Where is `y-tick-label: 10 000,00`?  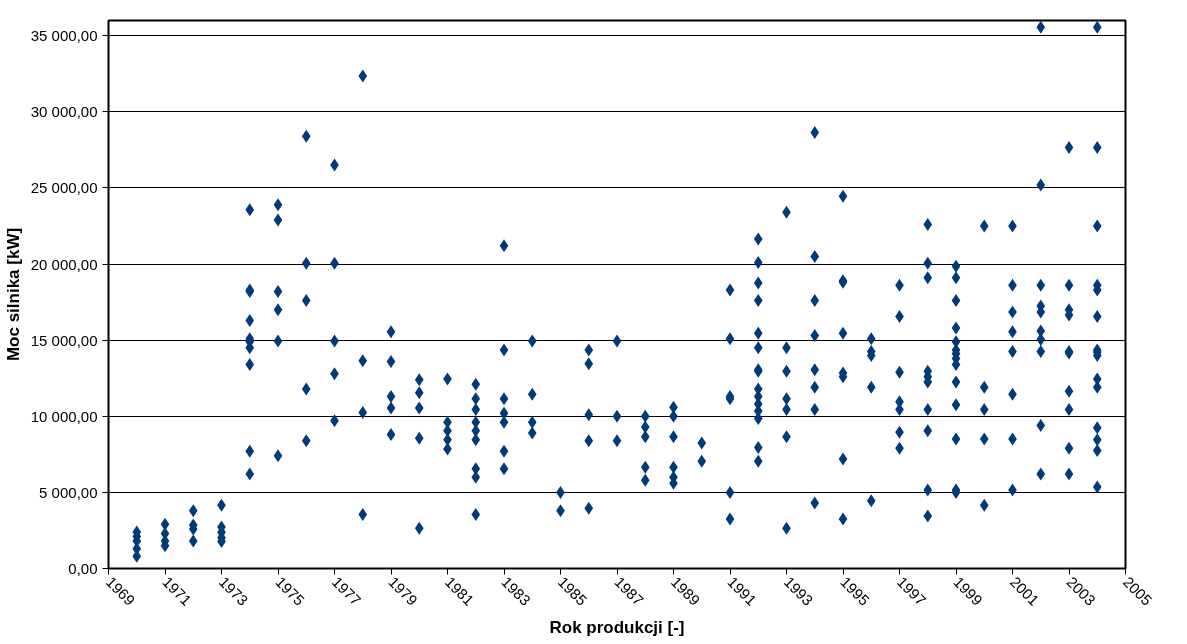 y-tick-label: 10 000,00 is located at coordinates (64, 416).